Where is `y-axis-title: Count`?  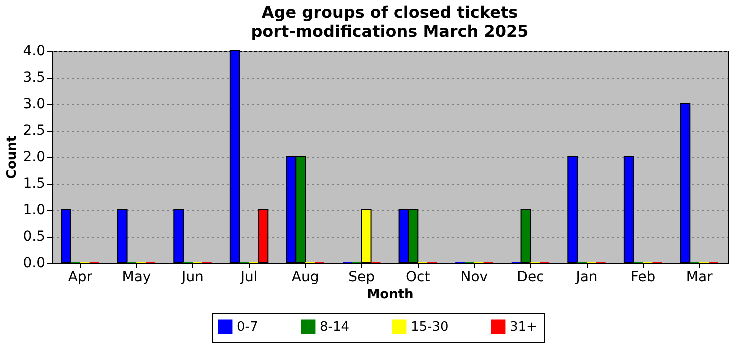
y-axis-title: Count is located at coordinates (12, 158).